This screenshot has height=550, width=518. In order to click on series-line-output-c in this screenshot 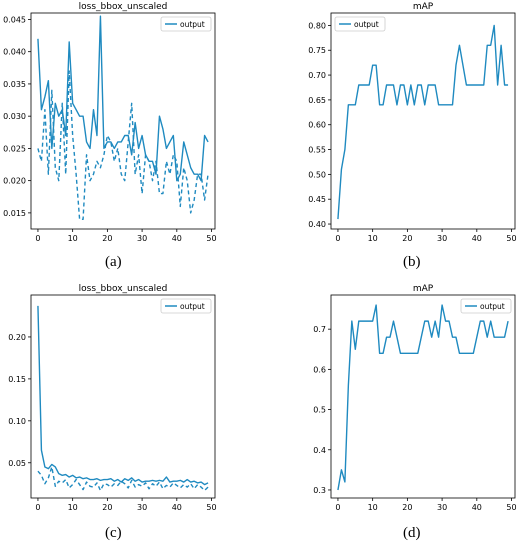, I will do `click(123, 395)`.